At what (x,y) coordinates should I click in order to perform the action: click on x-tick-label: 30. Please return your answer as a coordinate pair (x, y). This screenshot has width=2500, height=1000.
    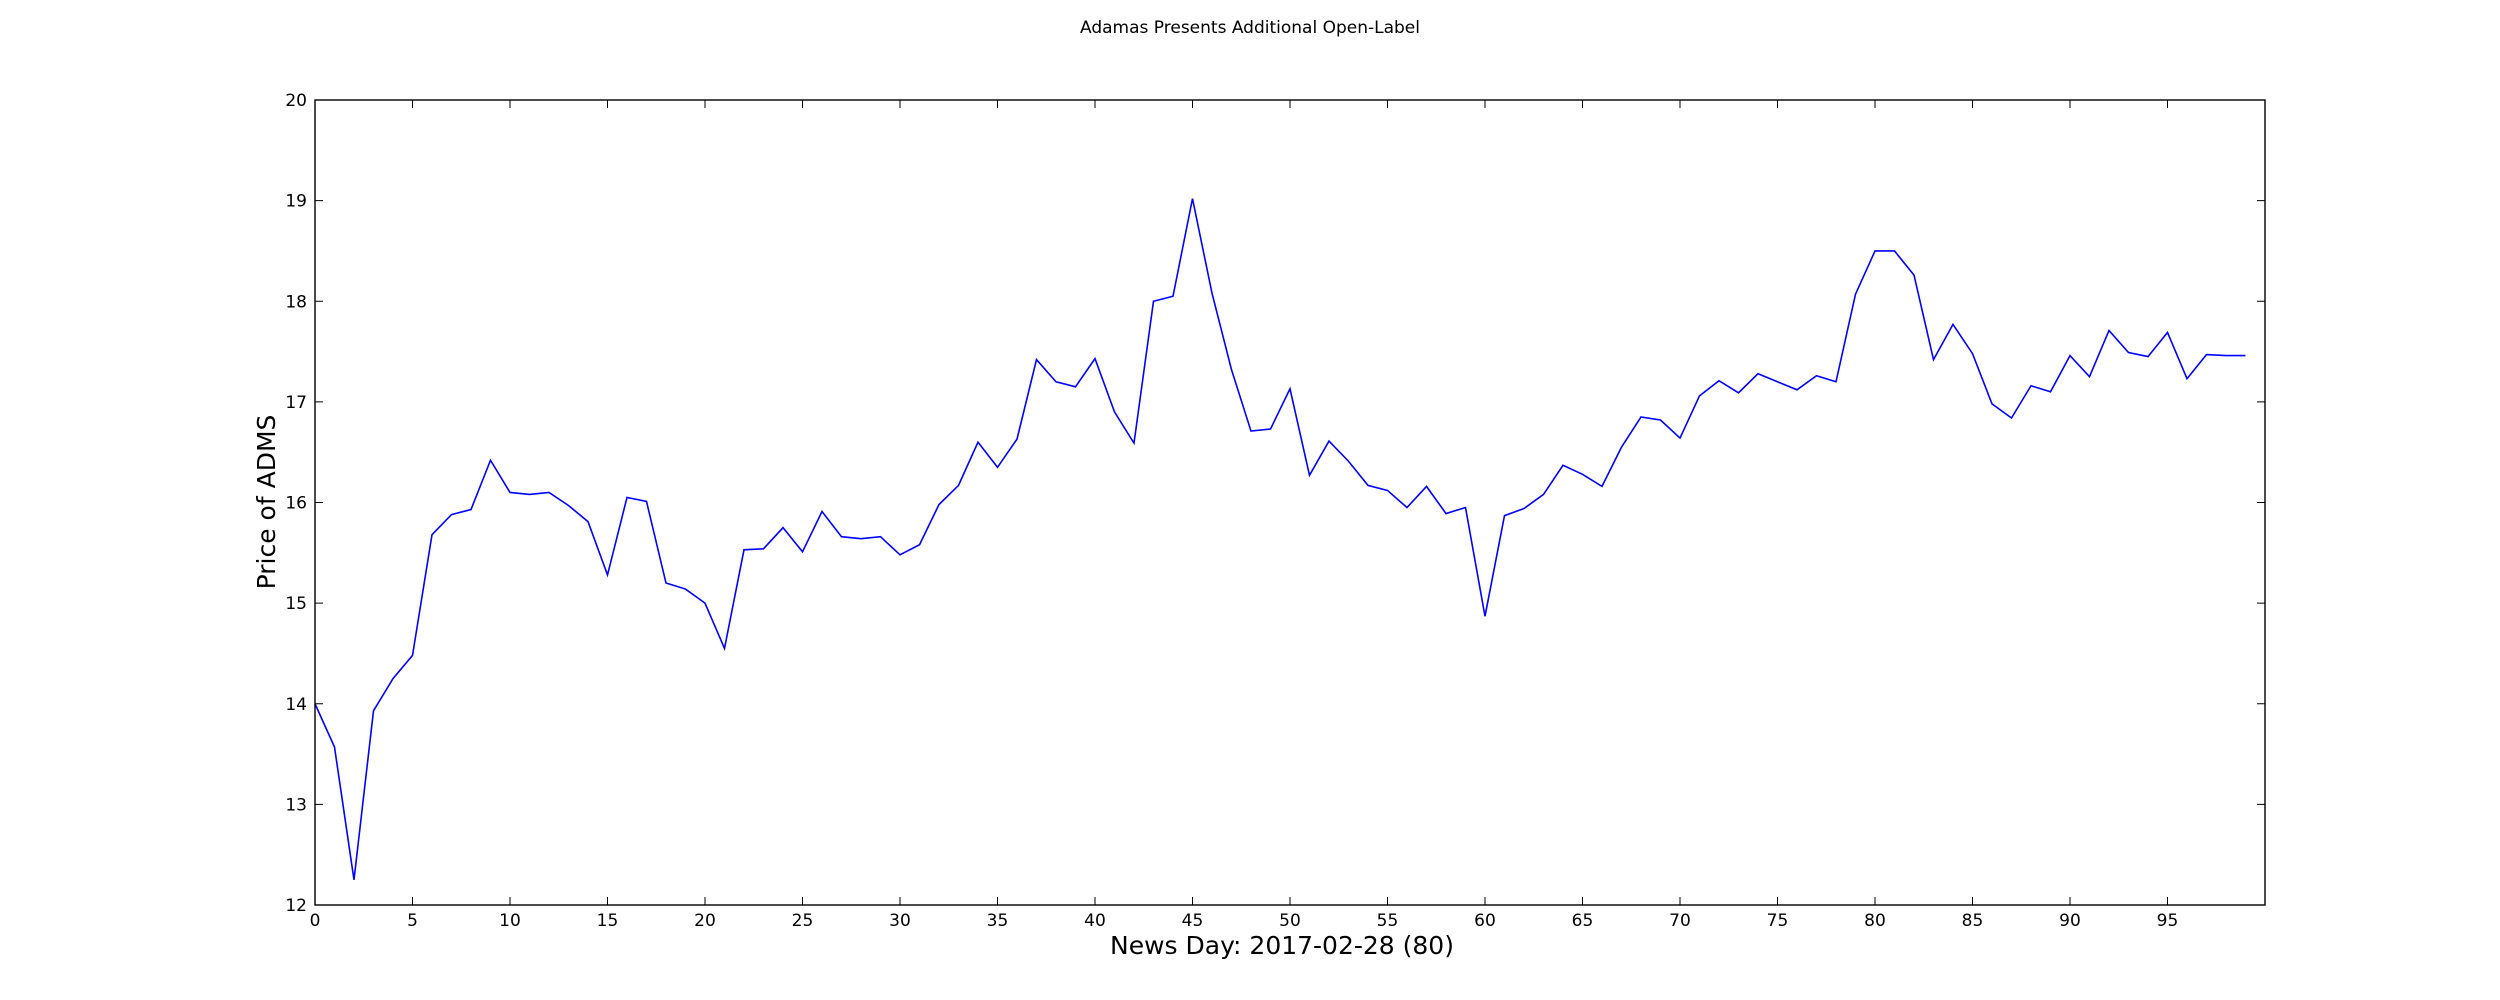
    Looking at the image, I should click on (900, 921).